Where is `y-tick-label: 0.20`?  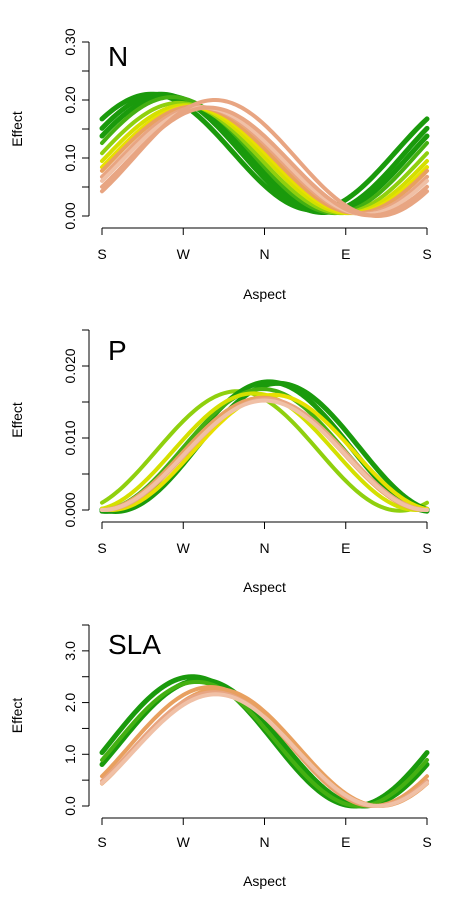
y-tick-label: 0.20 is located at coordinates (70, 99).